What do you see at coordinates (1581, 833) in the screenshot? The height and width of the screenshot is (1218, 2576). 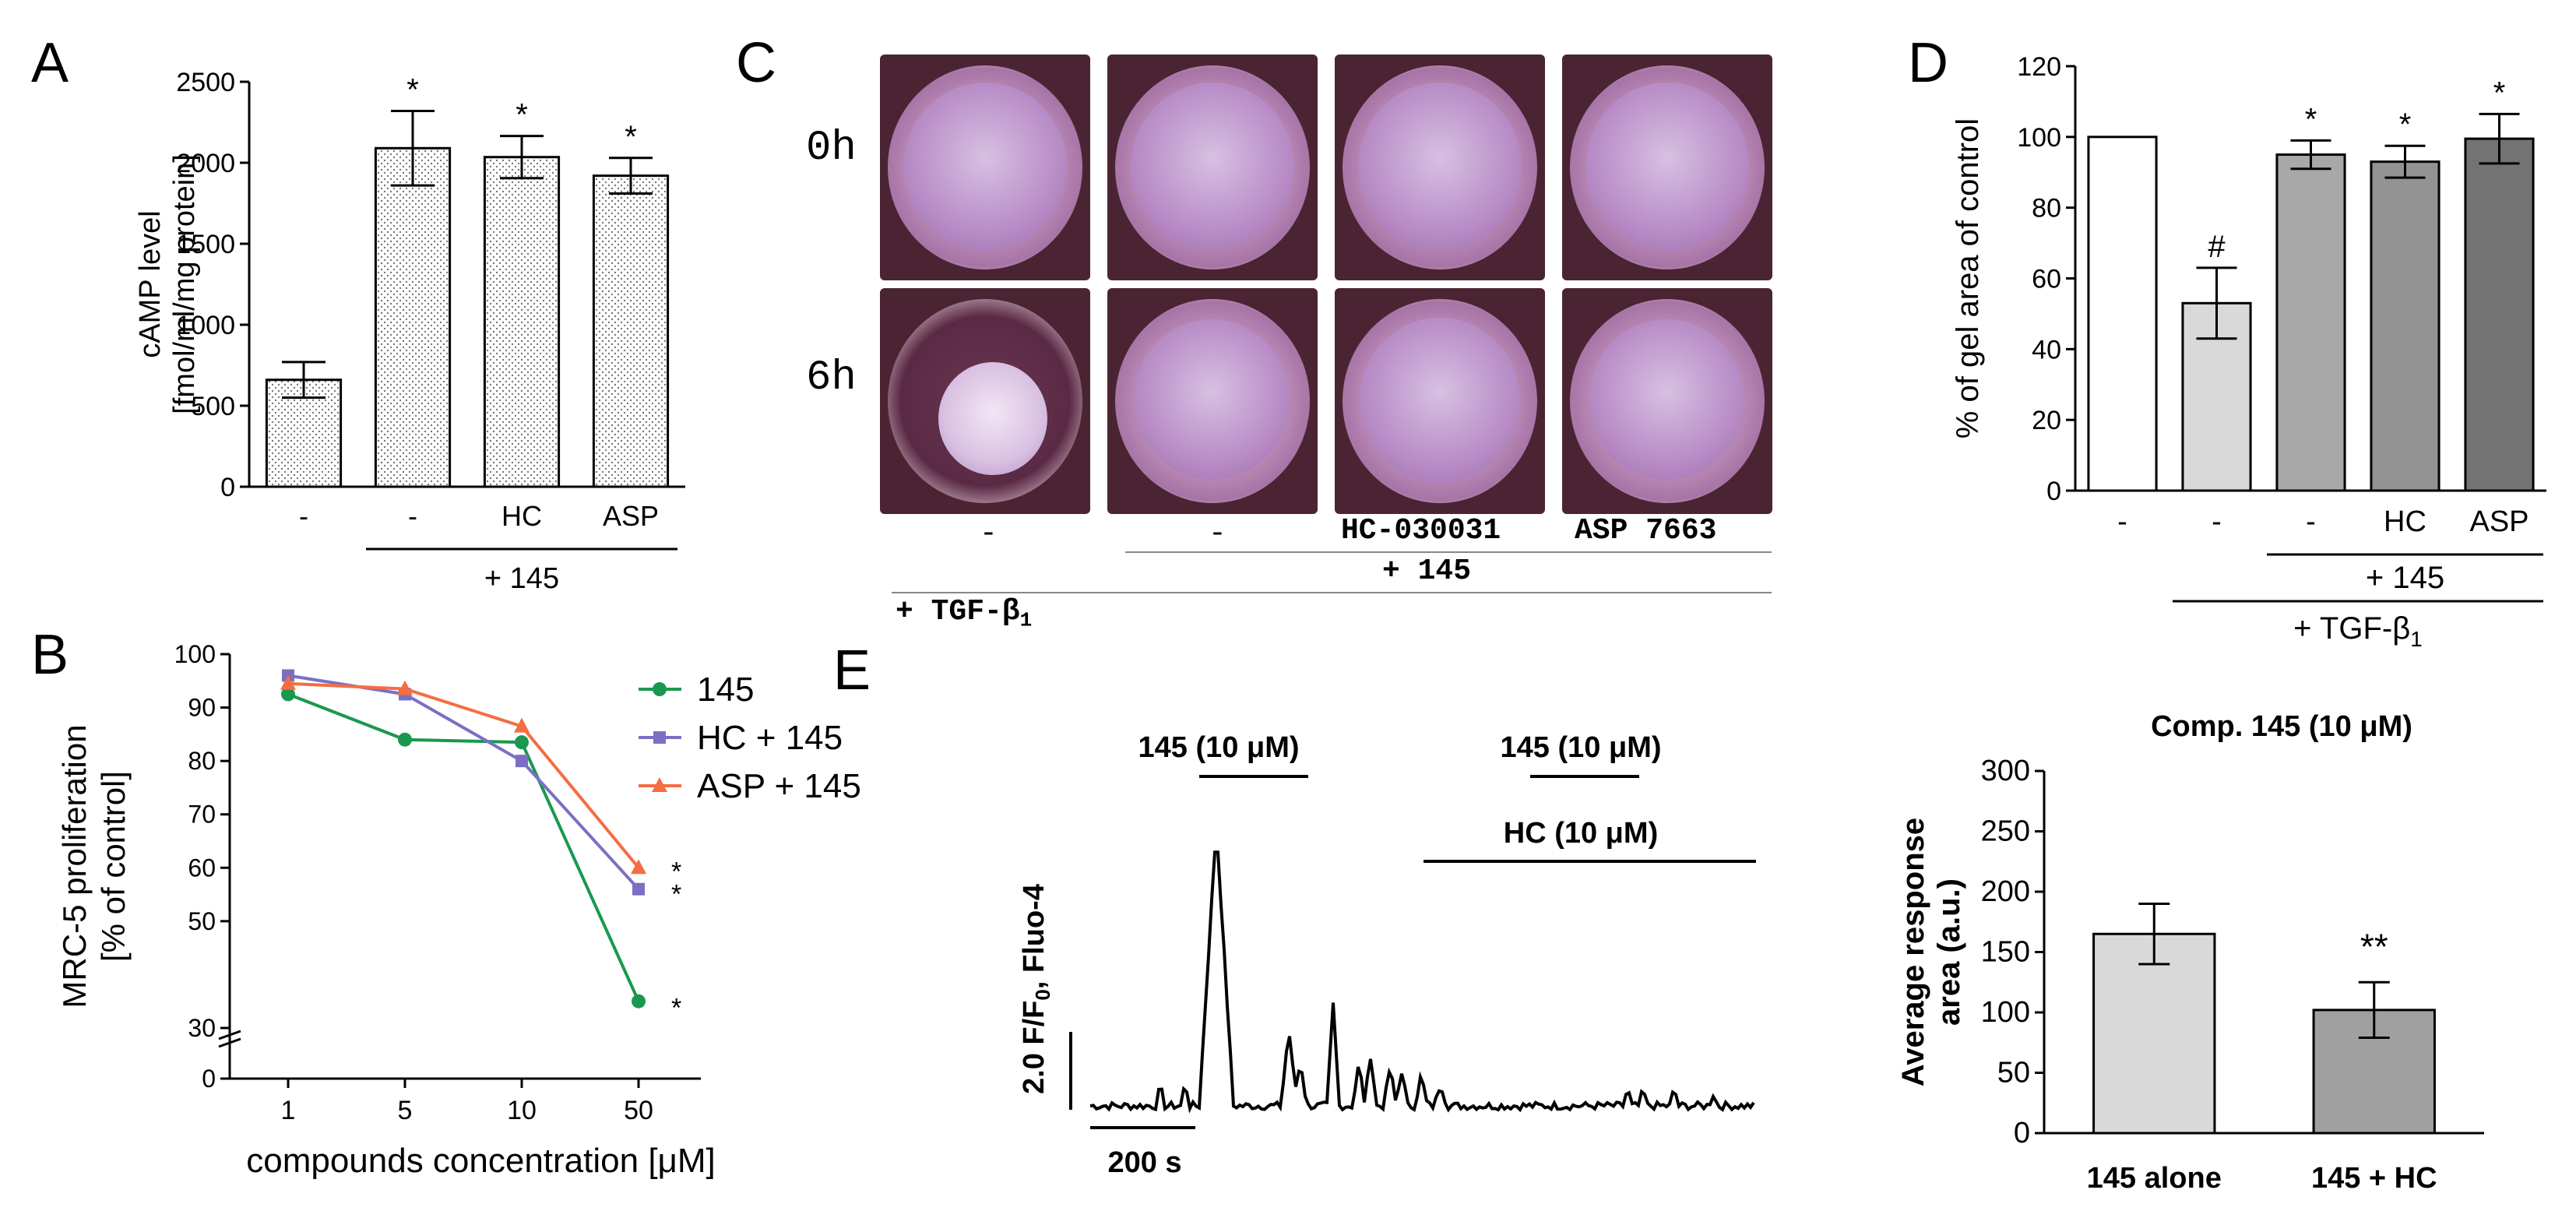 I see `trace-label-hc: HC (10 μM)` at bounding box center [1581, 833].